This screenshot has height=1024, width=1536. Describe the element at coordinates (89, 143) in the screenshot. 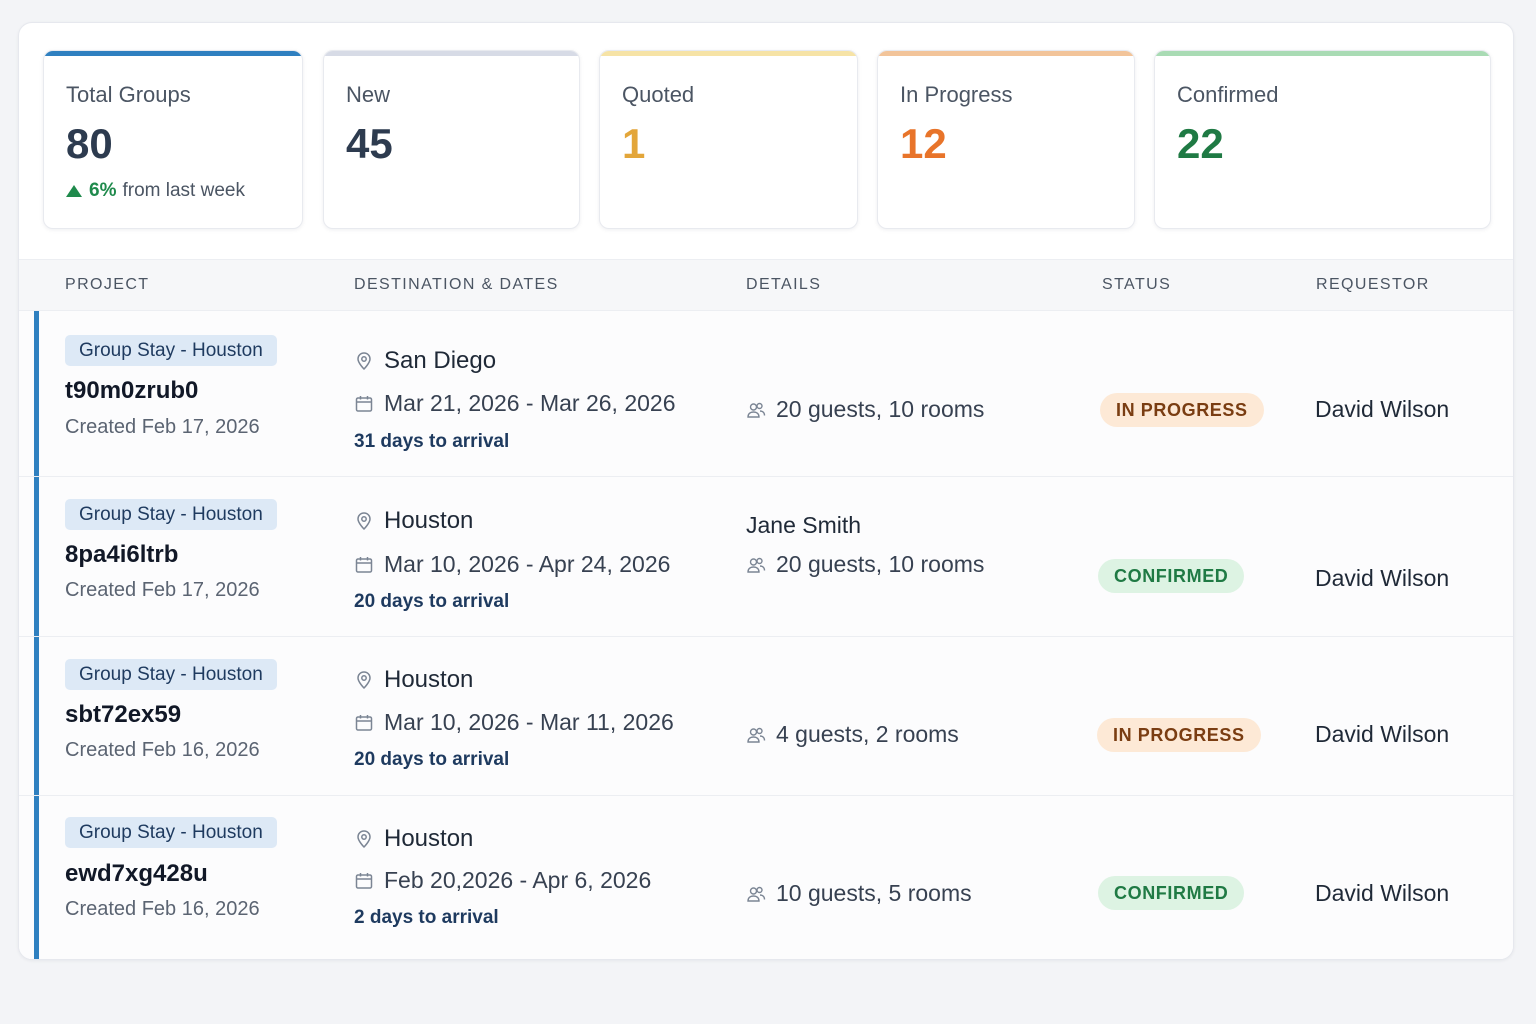

I see `stat-value: 80` at that location.